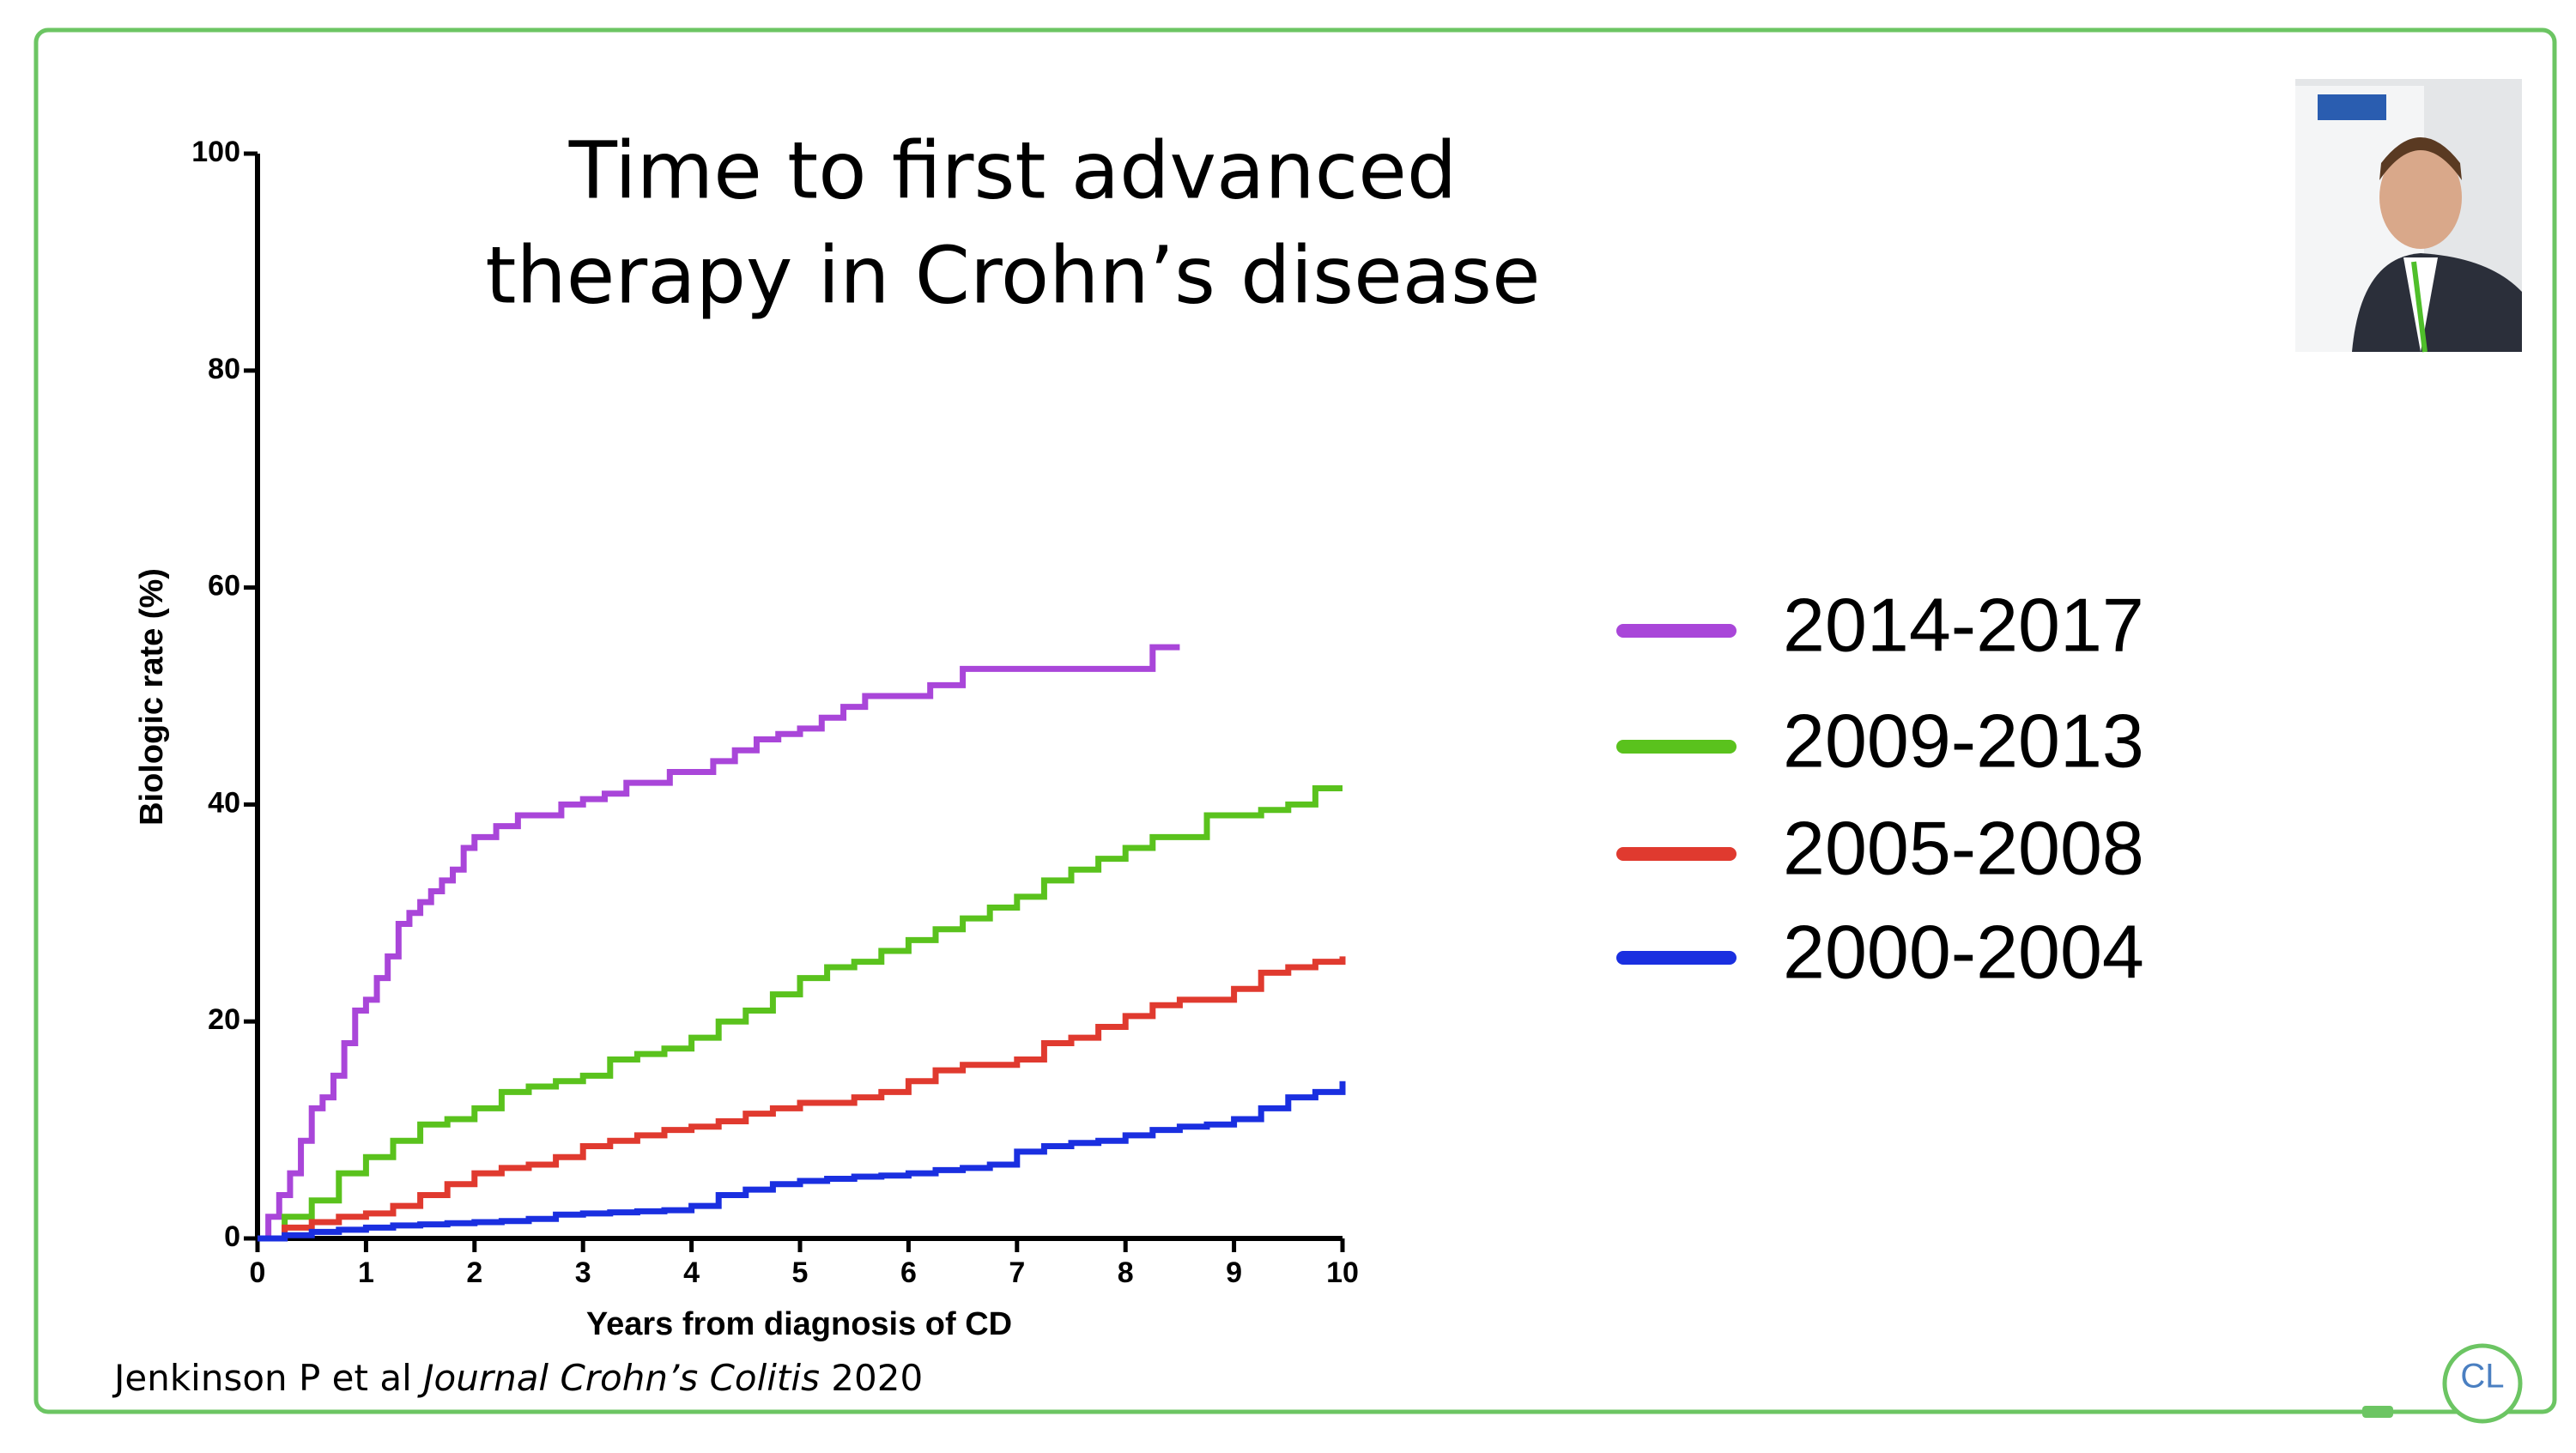  I want to click on y-axis-title: Biologic rate (%), so click(152, 697).